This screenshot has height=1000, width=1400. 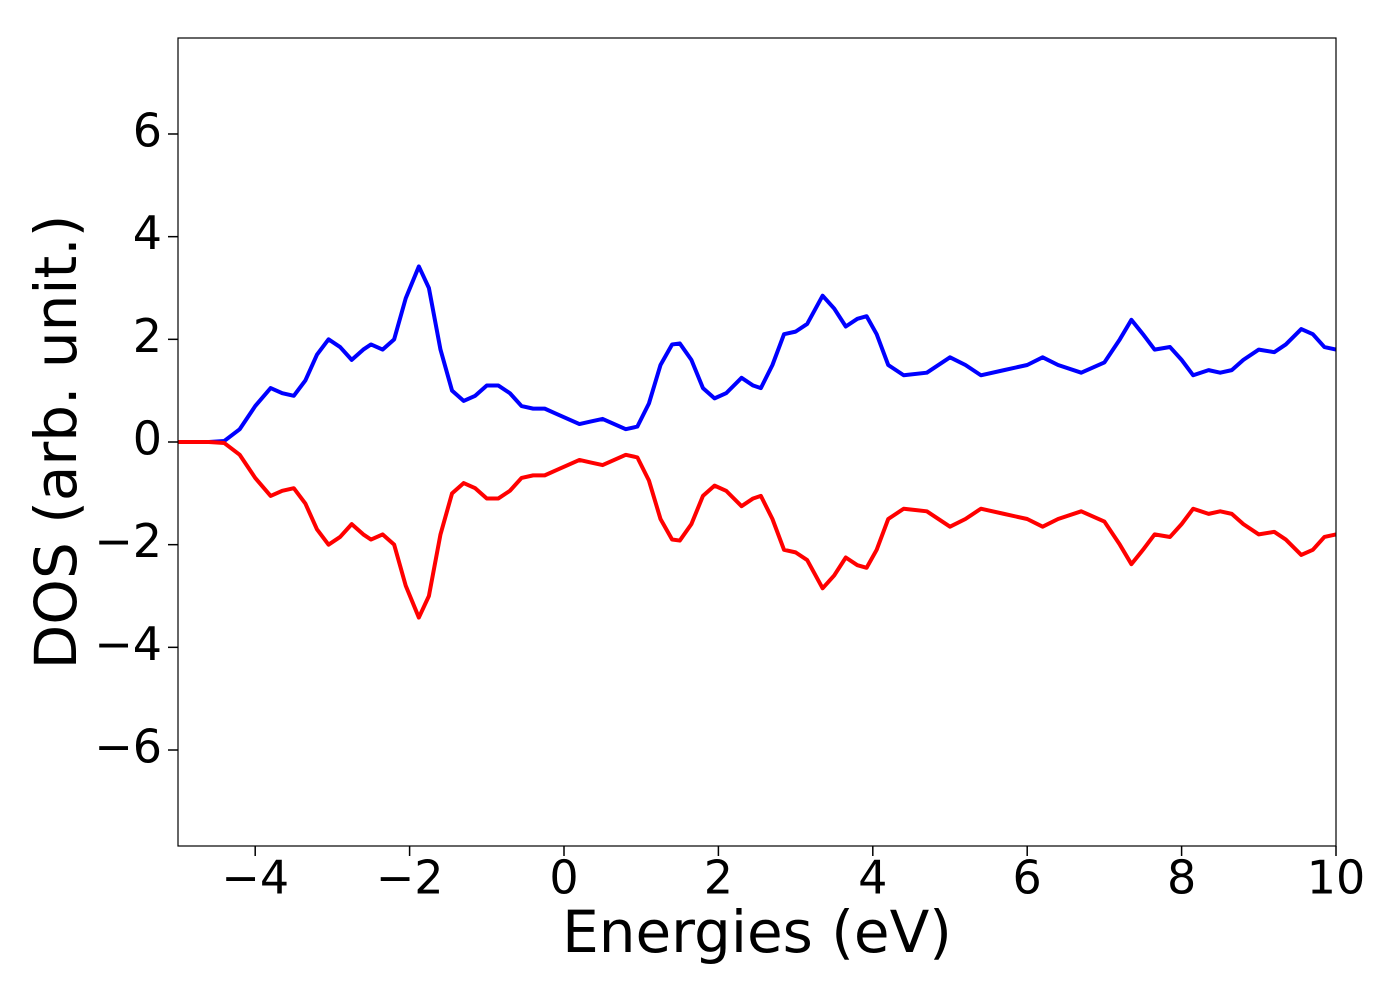 I want to click on x-tick-label: 2, so click(x=718, y=878).